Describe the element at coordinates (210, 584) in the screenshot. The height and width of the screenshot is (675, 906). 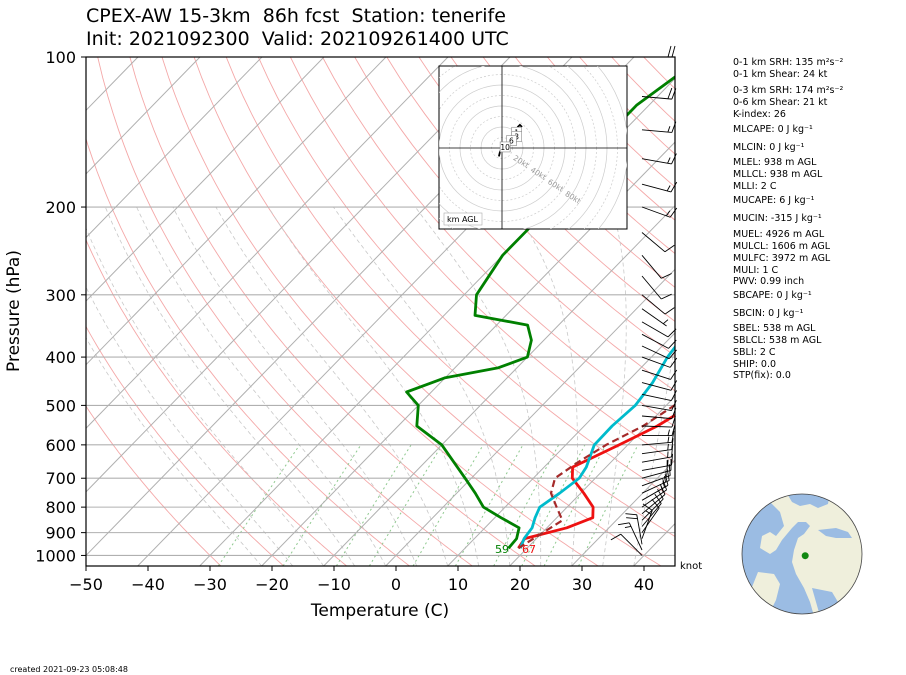
I see `x-tick-label: −30` at that location.